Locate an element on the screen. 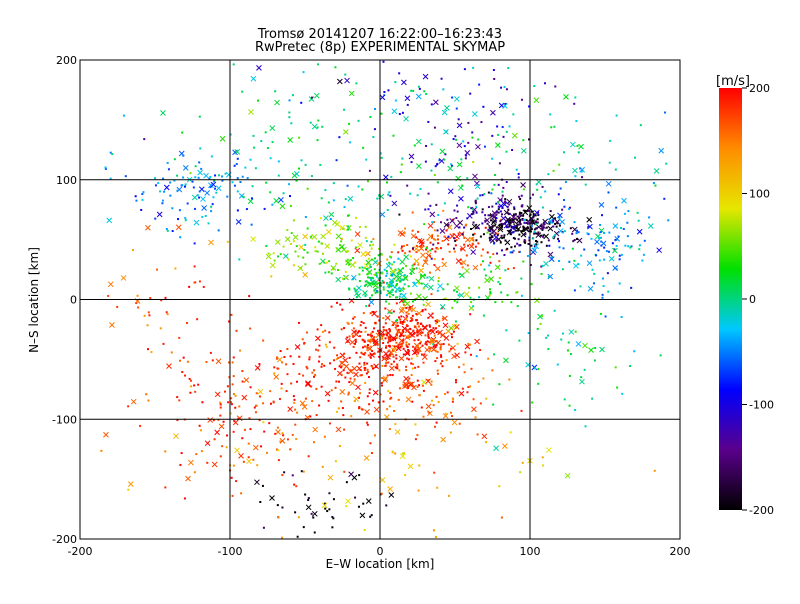 The image size is (800, 604). colorbar is located at coordinates (730, 299).